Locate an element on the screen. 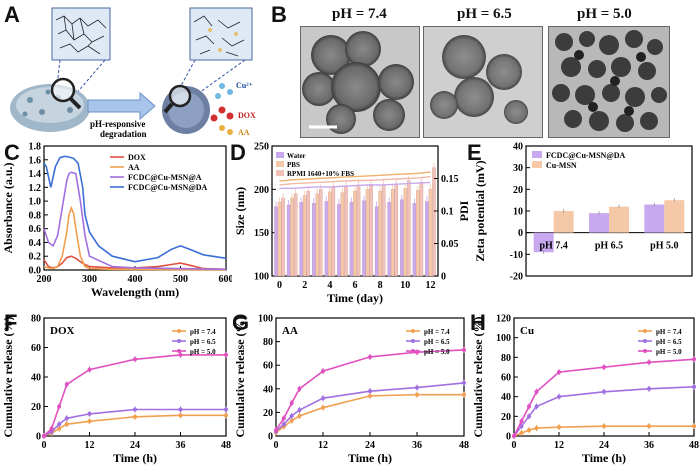 Image resolution: width=700 pixels, height=471 pixels. tem-image-ph65 is located at coordinates (483, 82).